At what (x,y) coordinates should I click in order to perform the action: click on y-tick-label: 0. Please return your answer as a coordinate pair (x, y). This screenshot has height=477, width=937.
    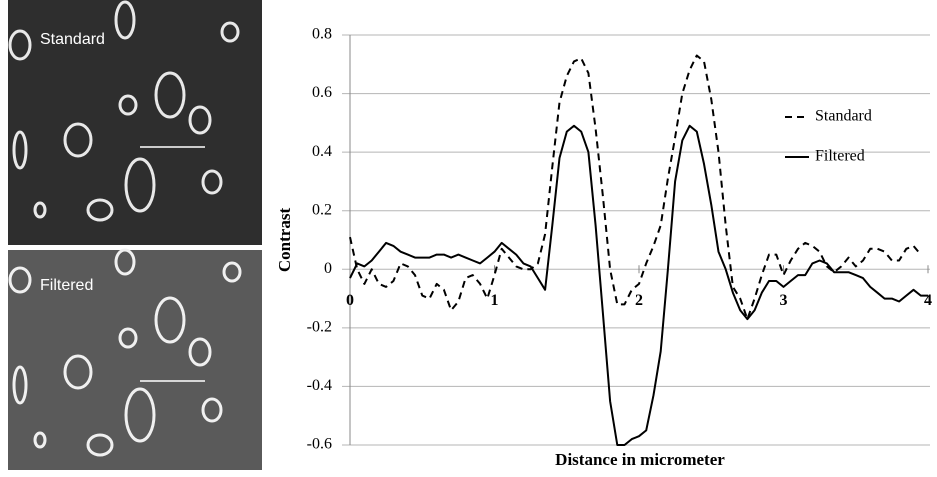
    Looking at the image, I should click on (328, 268).